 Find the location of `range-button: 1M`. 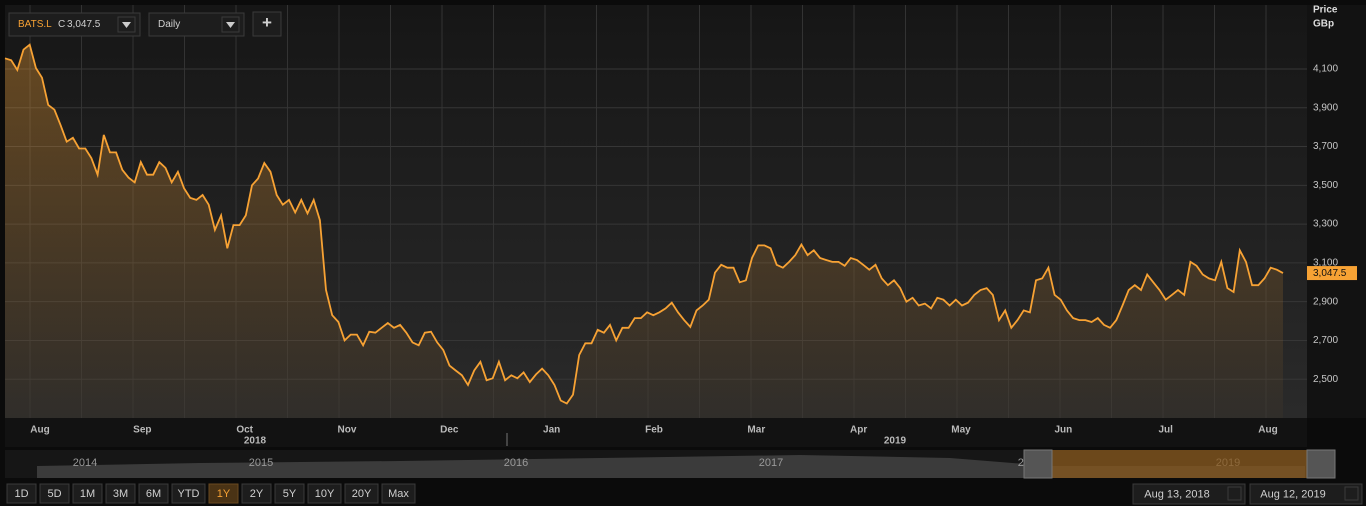

range-button: 1M is located at coordinates (87, 493).